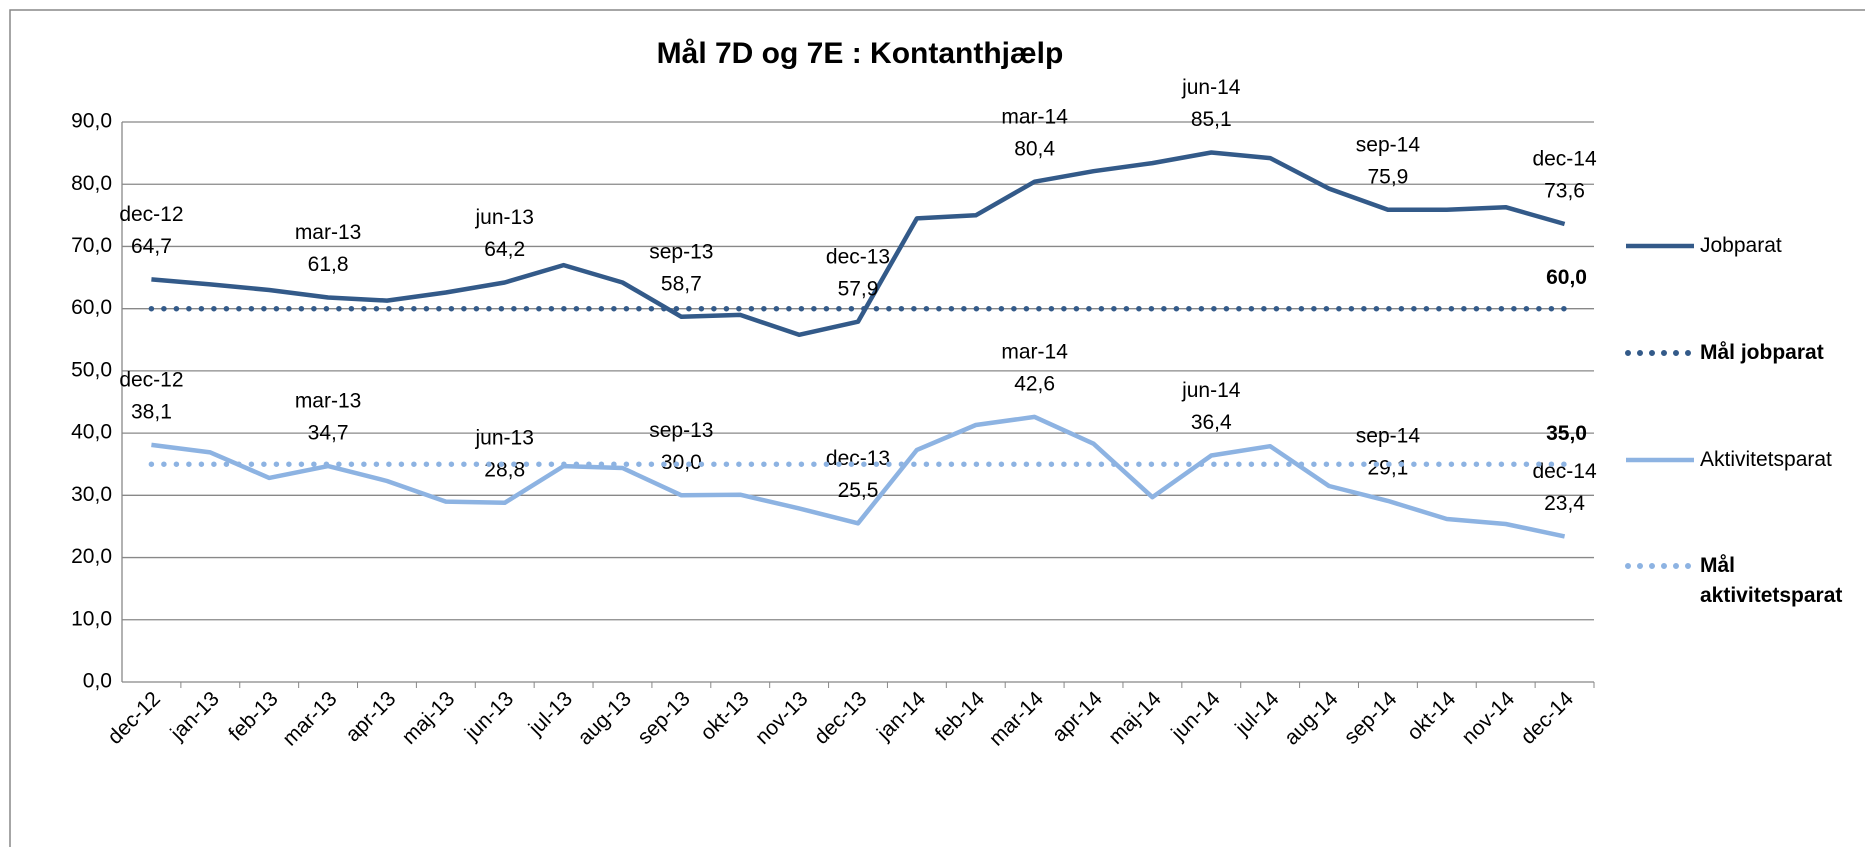 The image size is (1865, 847). I want to click on data-label: 75,9, so click(1387, 176).